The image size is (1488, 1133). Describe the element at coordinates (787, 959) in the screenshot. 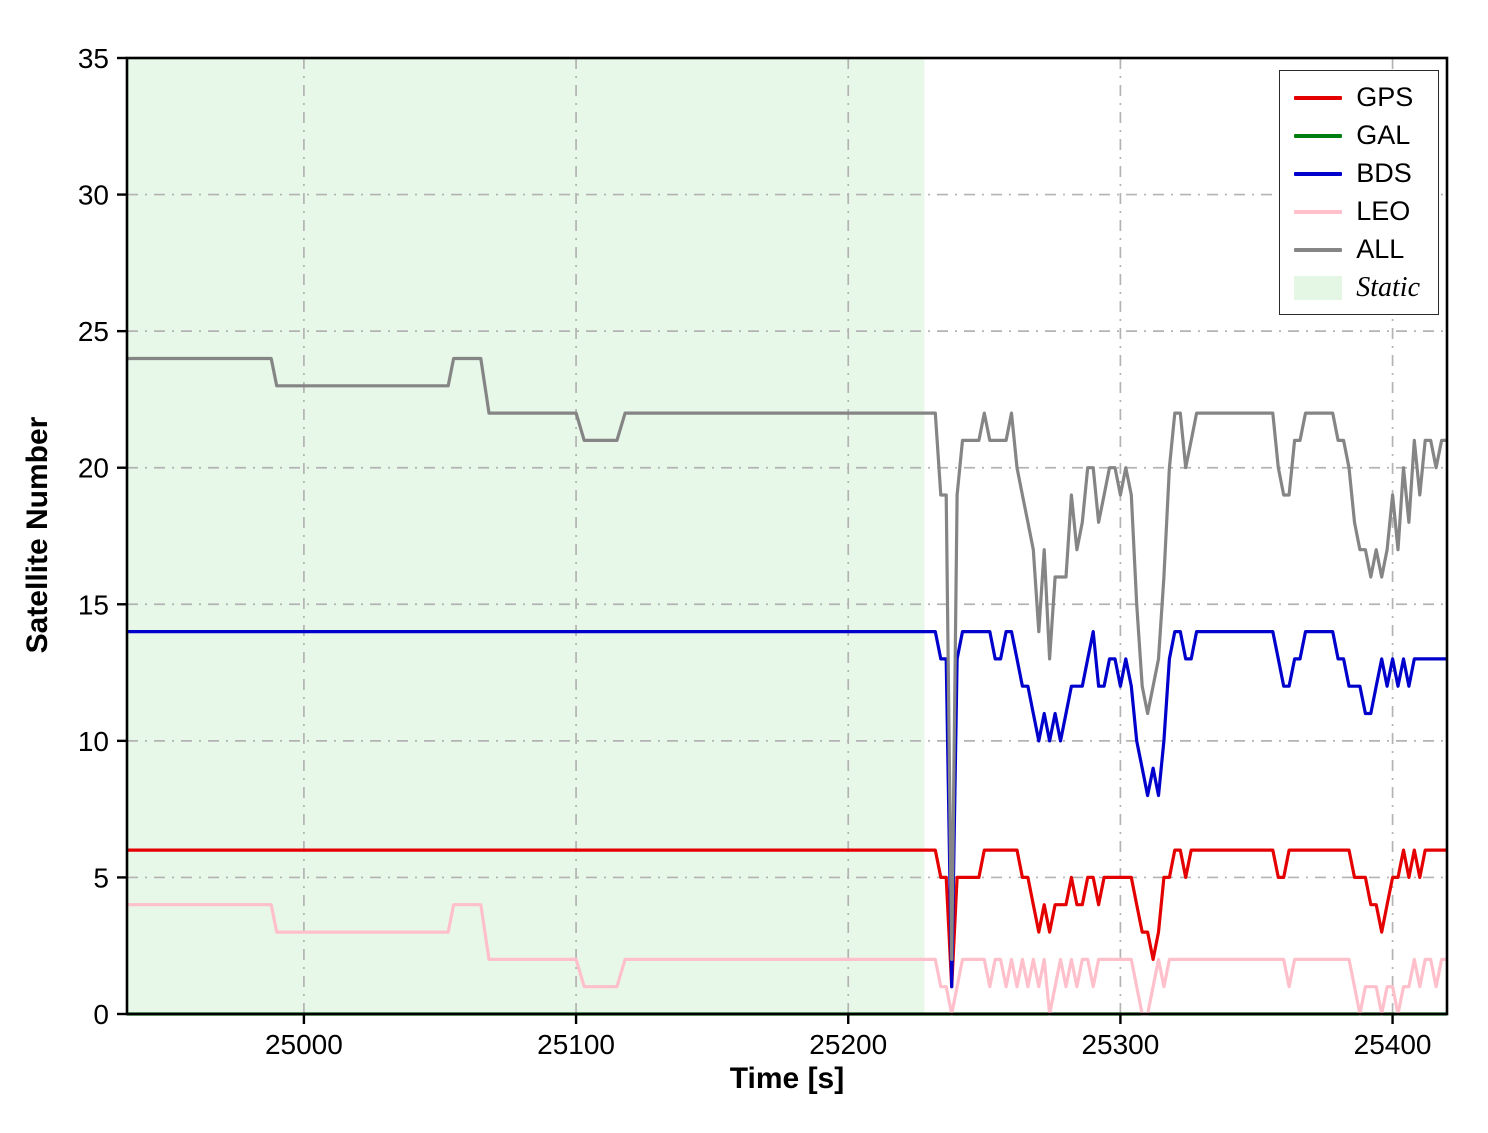

I see `series-leo-line` at that location.